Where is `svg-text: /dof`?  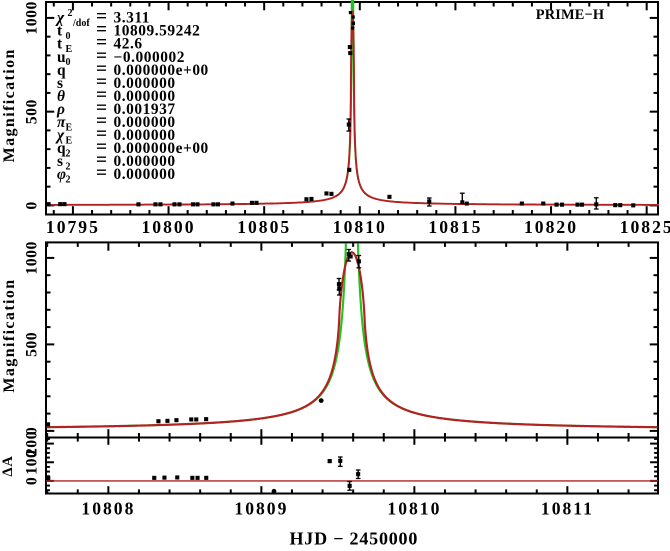
svg-text: /dof is located at coordinates (81, 23).